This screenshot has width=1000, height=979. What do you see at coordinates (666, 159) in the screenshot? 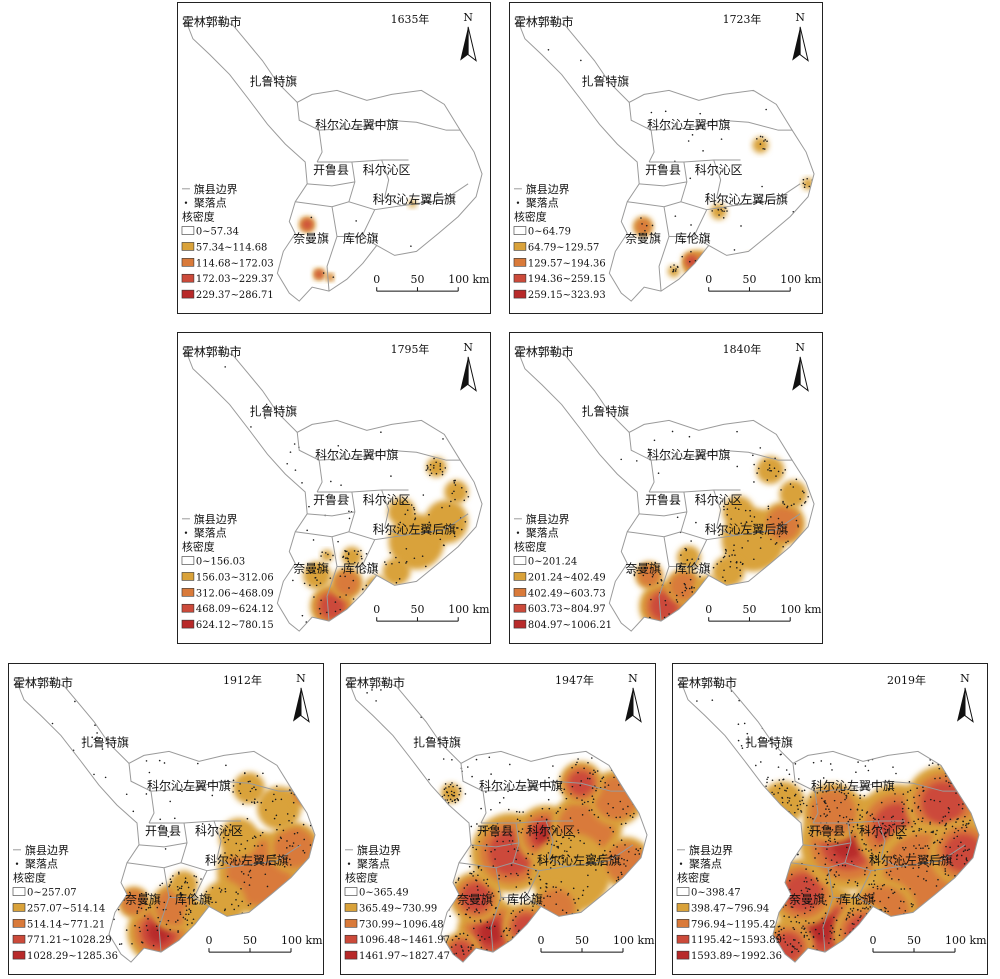
I see `study-area-fill` at bounding box center [666, 159].